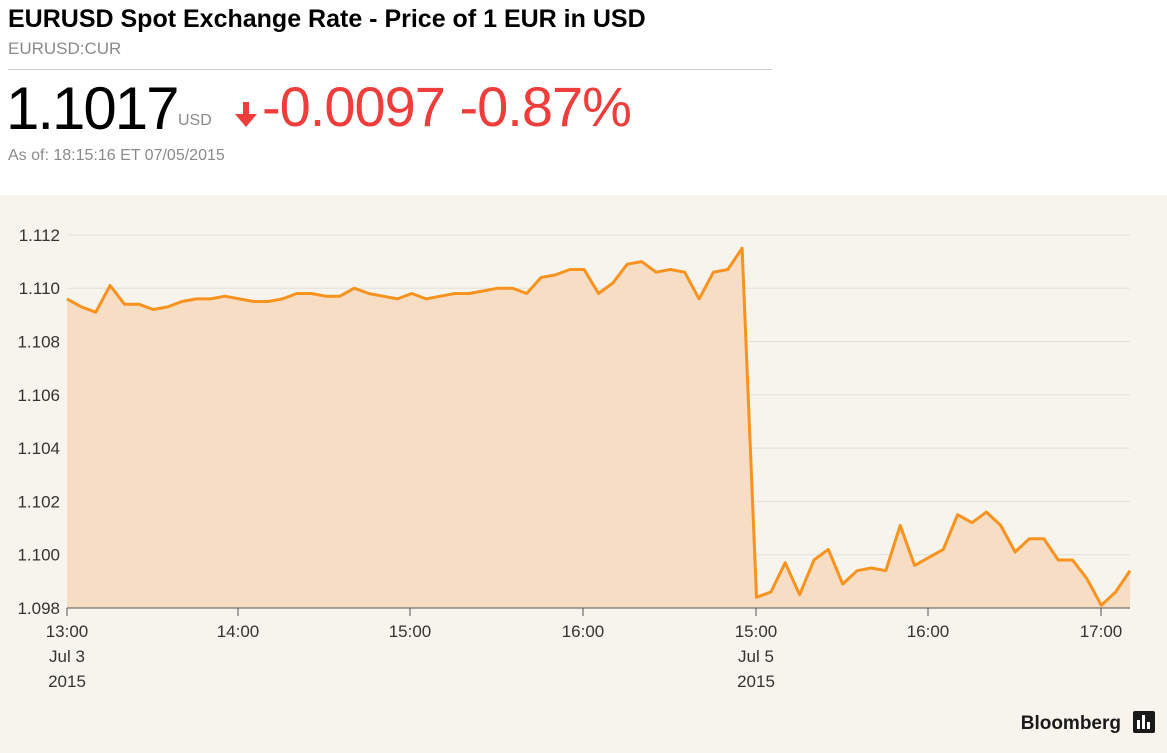 The image size is (1167, 753). Describe the element at coordinates (756, 656) in the screenshot. I see `x-tick-label: Jul 5` at that location.